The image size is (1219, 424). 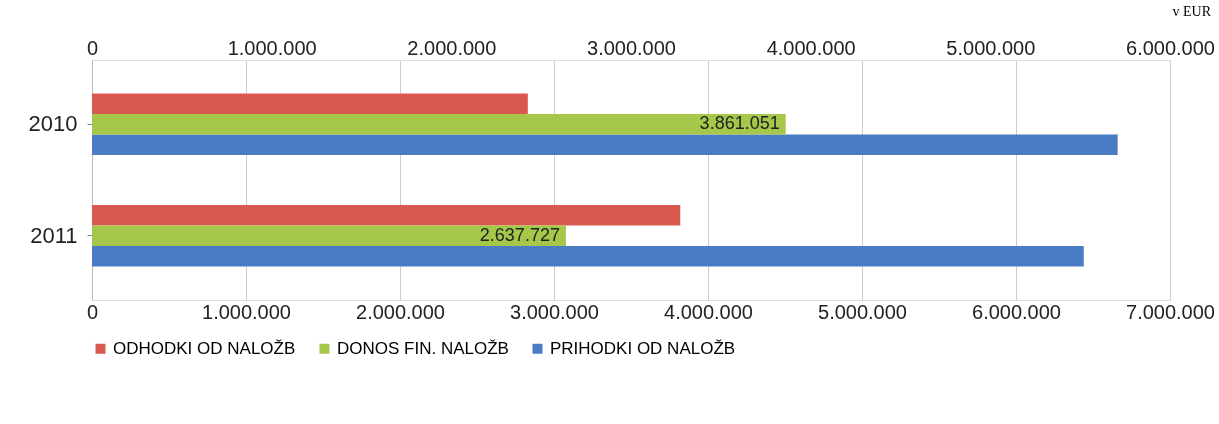 What do you see at coordinates (92, 311) in the screenshot?
I see `x-tick-label: 0` at bounding box center [92, 311].